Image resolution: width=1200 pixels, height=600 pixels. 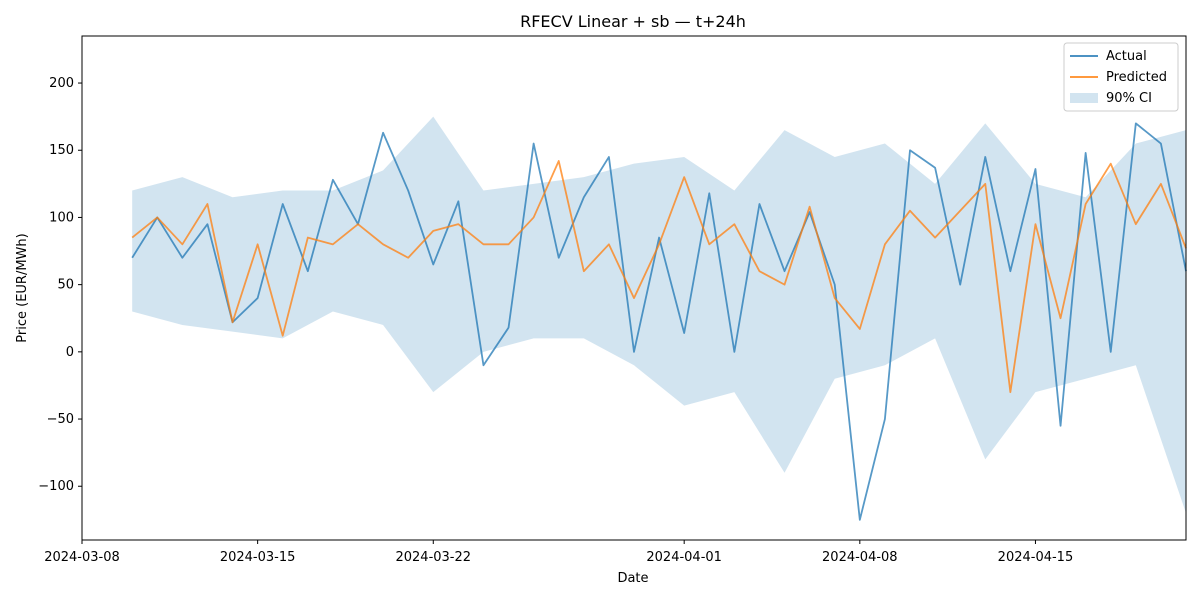 I want to click on legend-label: 90% CI, so click(x=1129, y=98).